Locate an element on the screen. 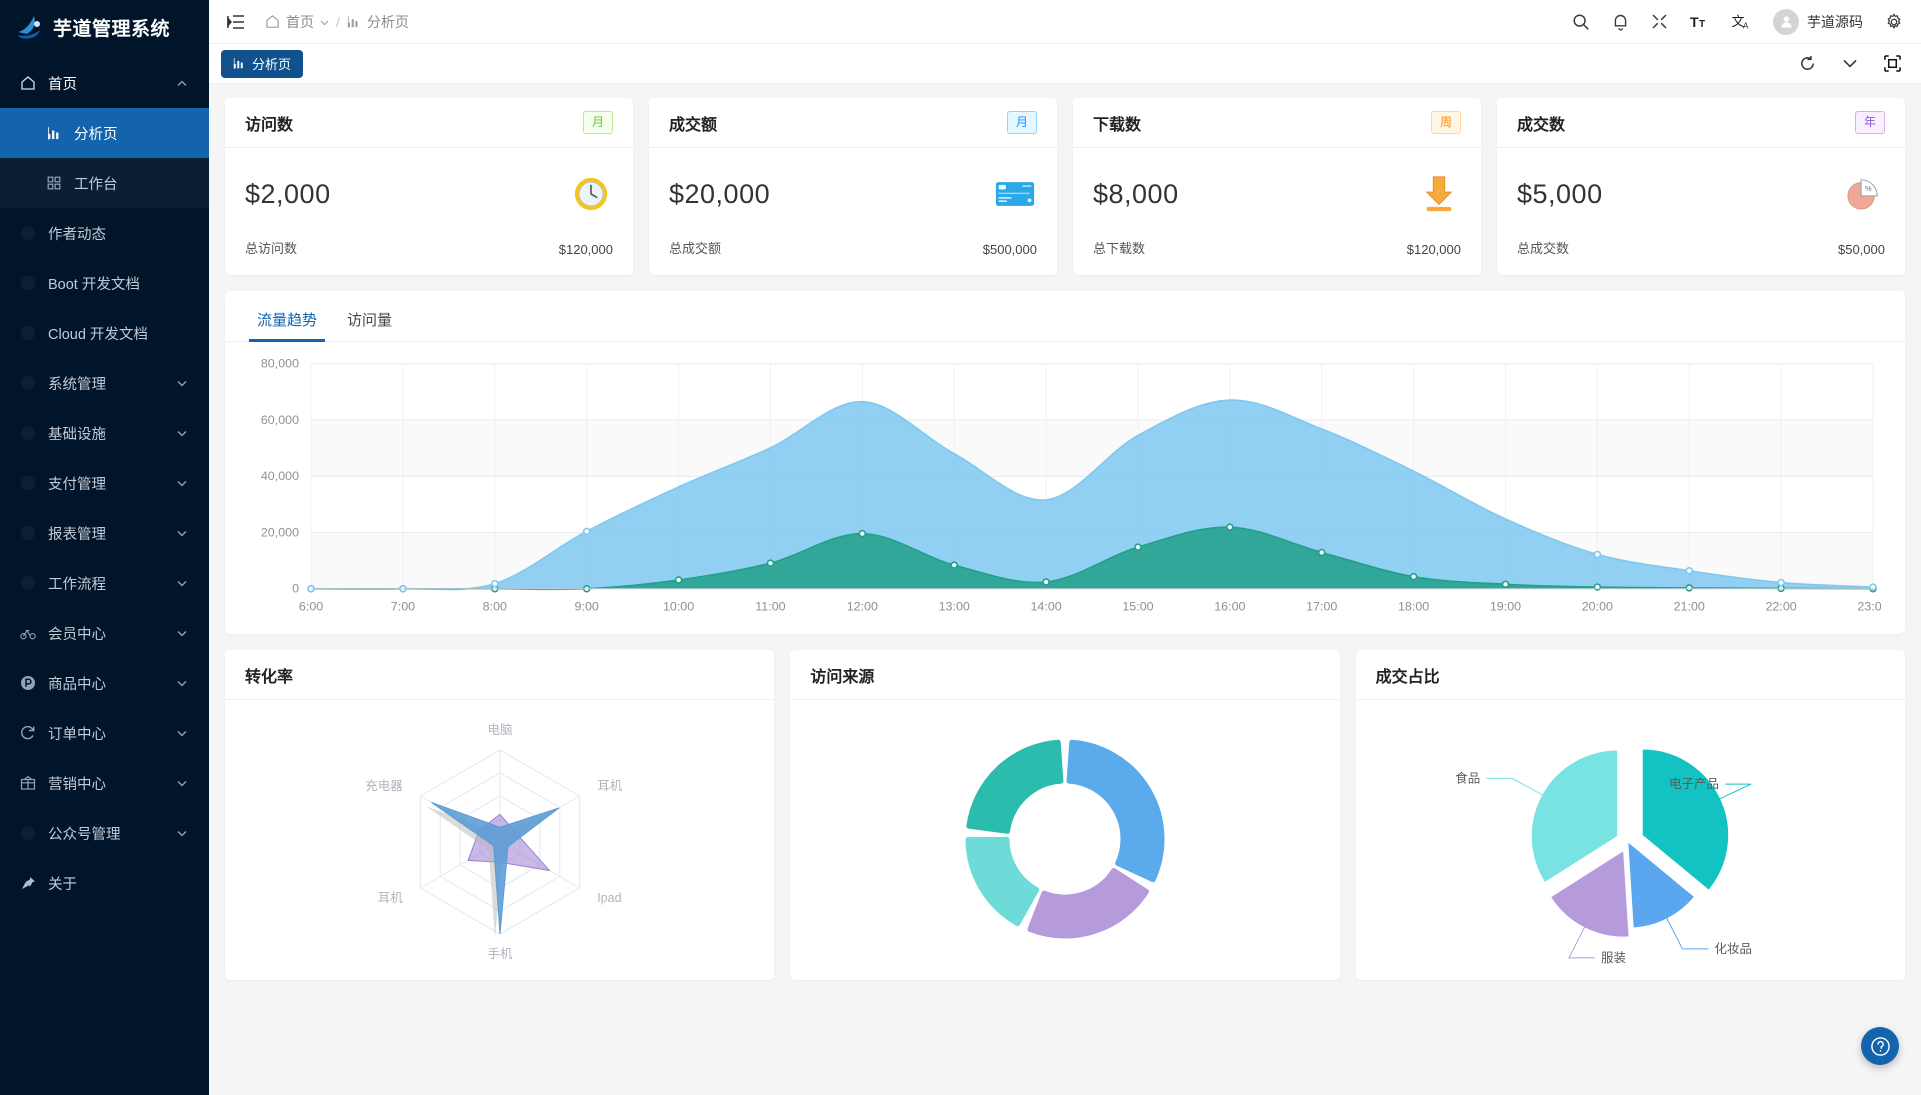 This screenshot has width=1921, height=1095. tab-traffic-trend: 流量趋势 is located at coordinates (287, 323).